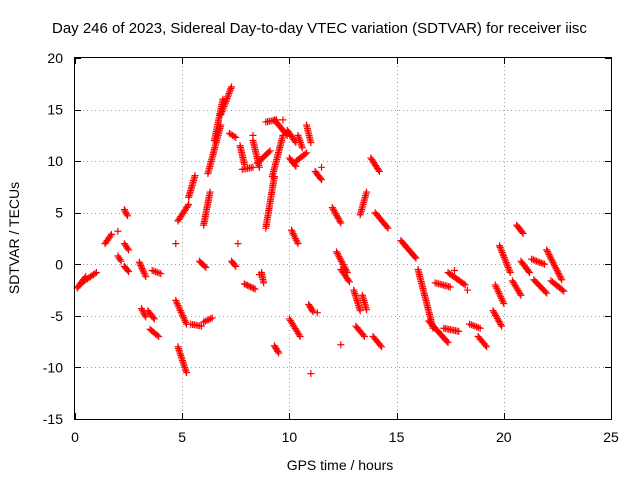 This screenshot has width=640, height=480. I want to click on satellite-track-t15, so click(182, 360).